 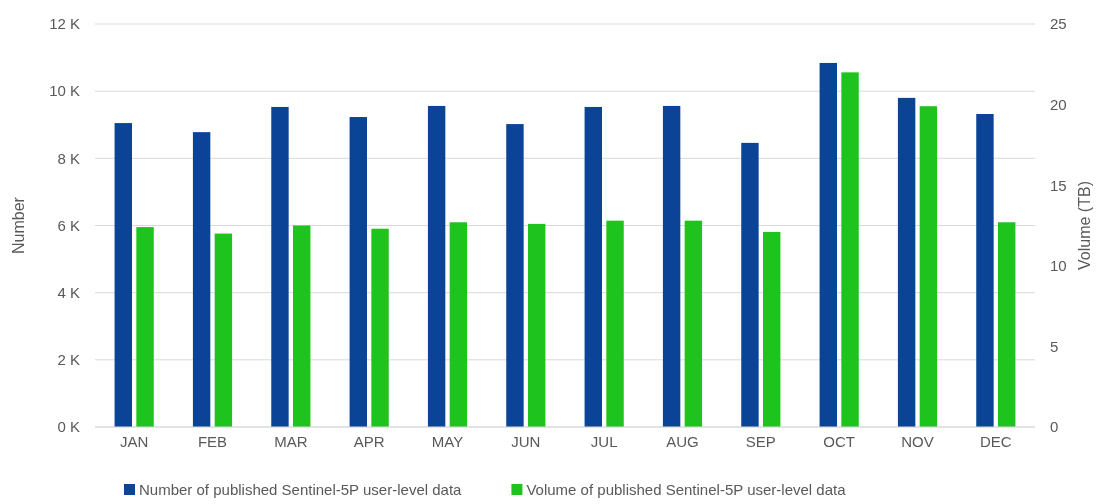 What do you see at coordinates (686, 489) in the screenshot?
I see `legend-label: Volume of published Sentinel-5P user-level data` at bounding box center [686, 489].